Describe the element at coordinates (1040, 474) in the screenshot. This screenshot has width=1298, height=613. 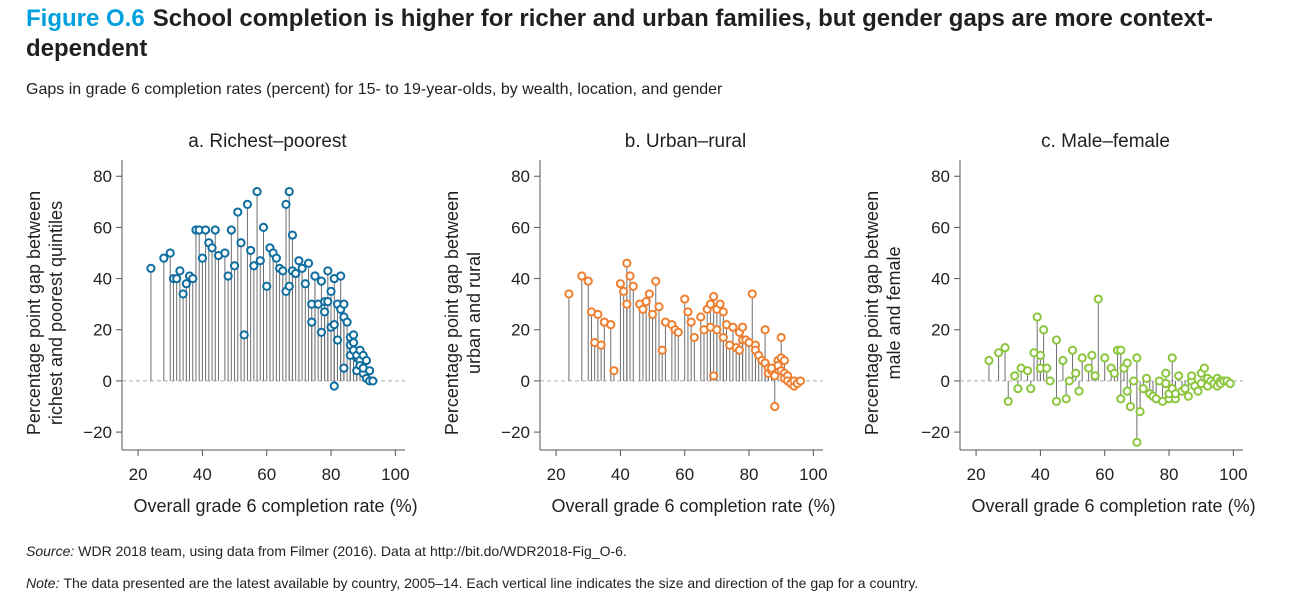
I see `x-tick-label: 40` at that location.